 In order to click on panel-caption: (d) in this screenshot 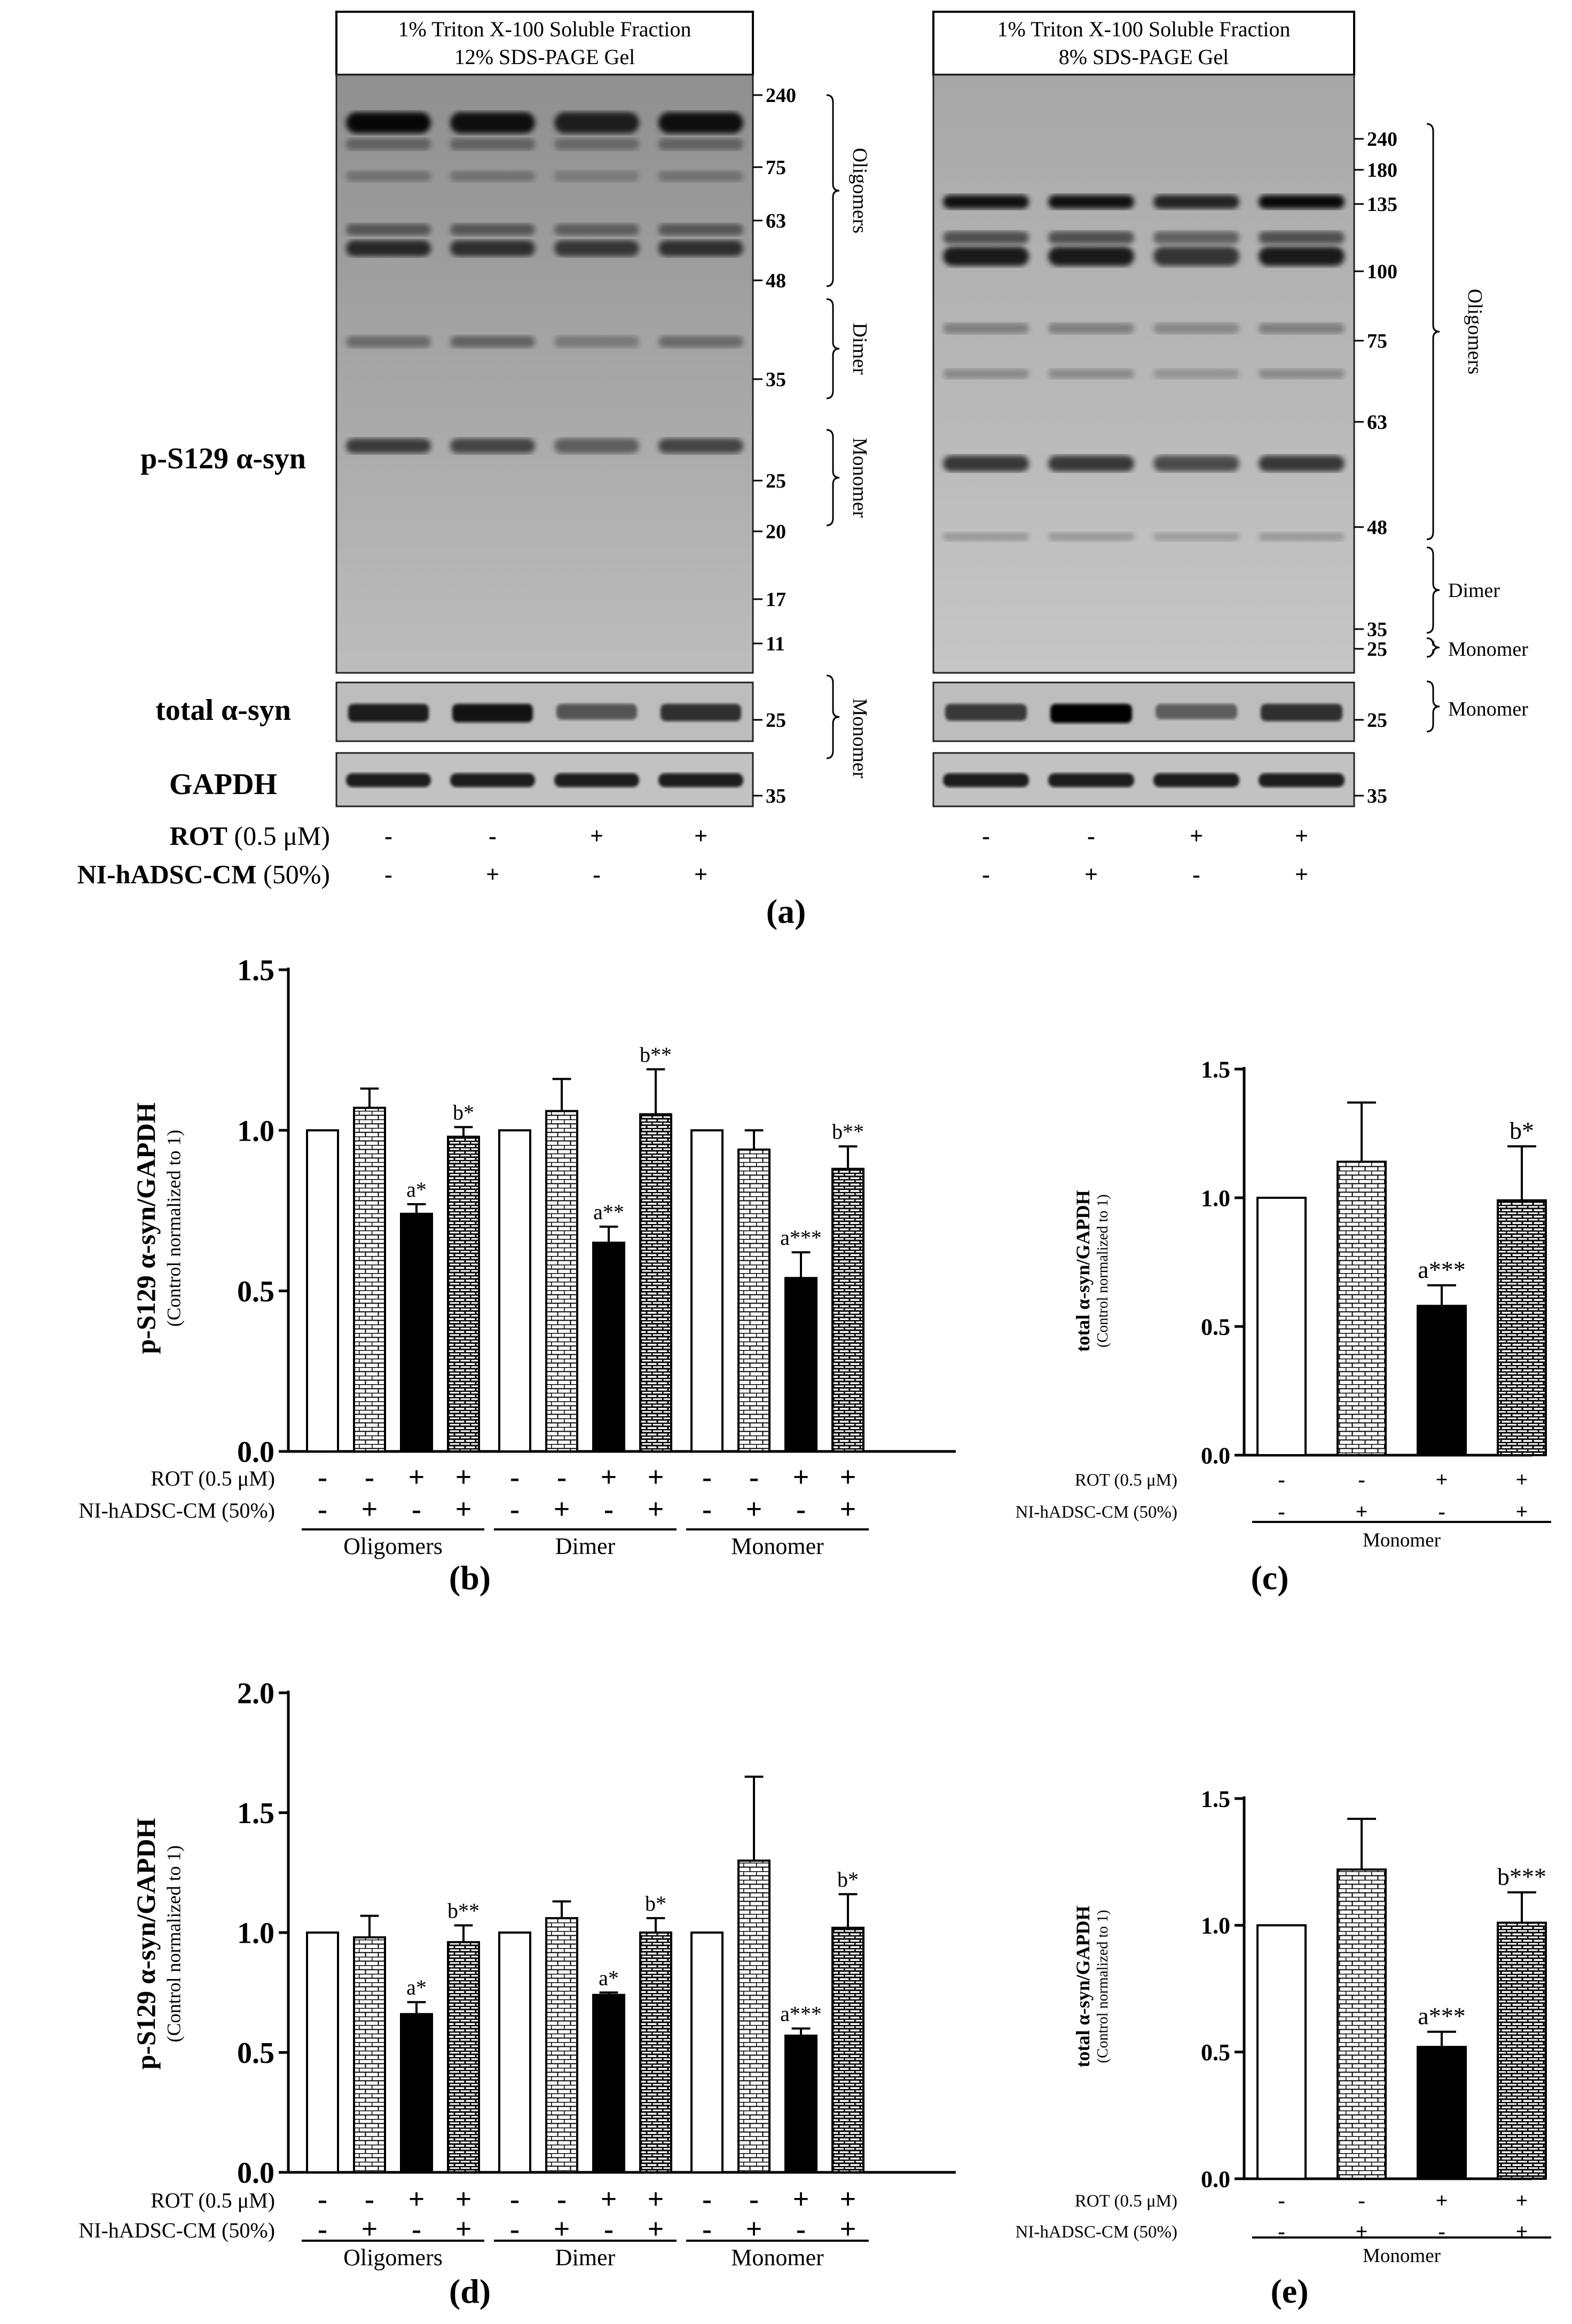, I will do `click(470, 2291)`.